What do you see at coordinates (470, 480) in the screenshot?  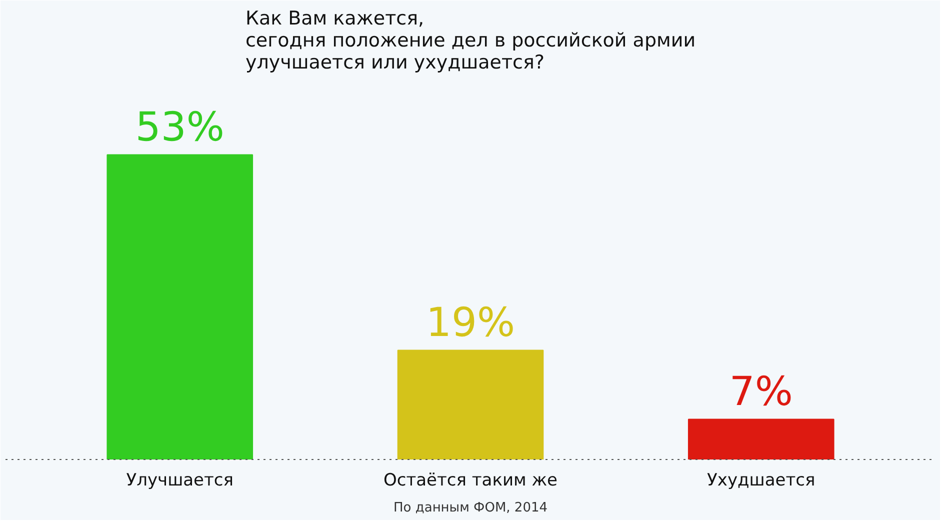 I see `x-tick-label: Остаётся таким же` at bounding box center [470, 480].